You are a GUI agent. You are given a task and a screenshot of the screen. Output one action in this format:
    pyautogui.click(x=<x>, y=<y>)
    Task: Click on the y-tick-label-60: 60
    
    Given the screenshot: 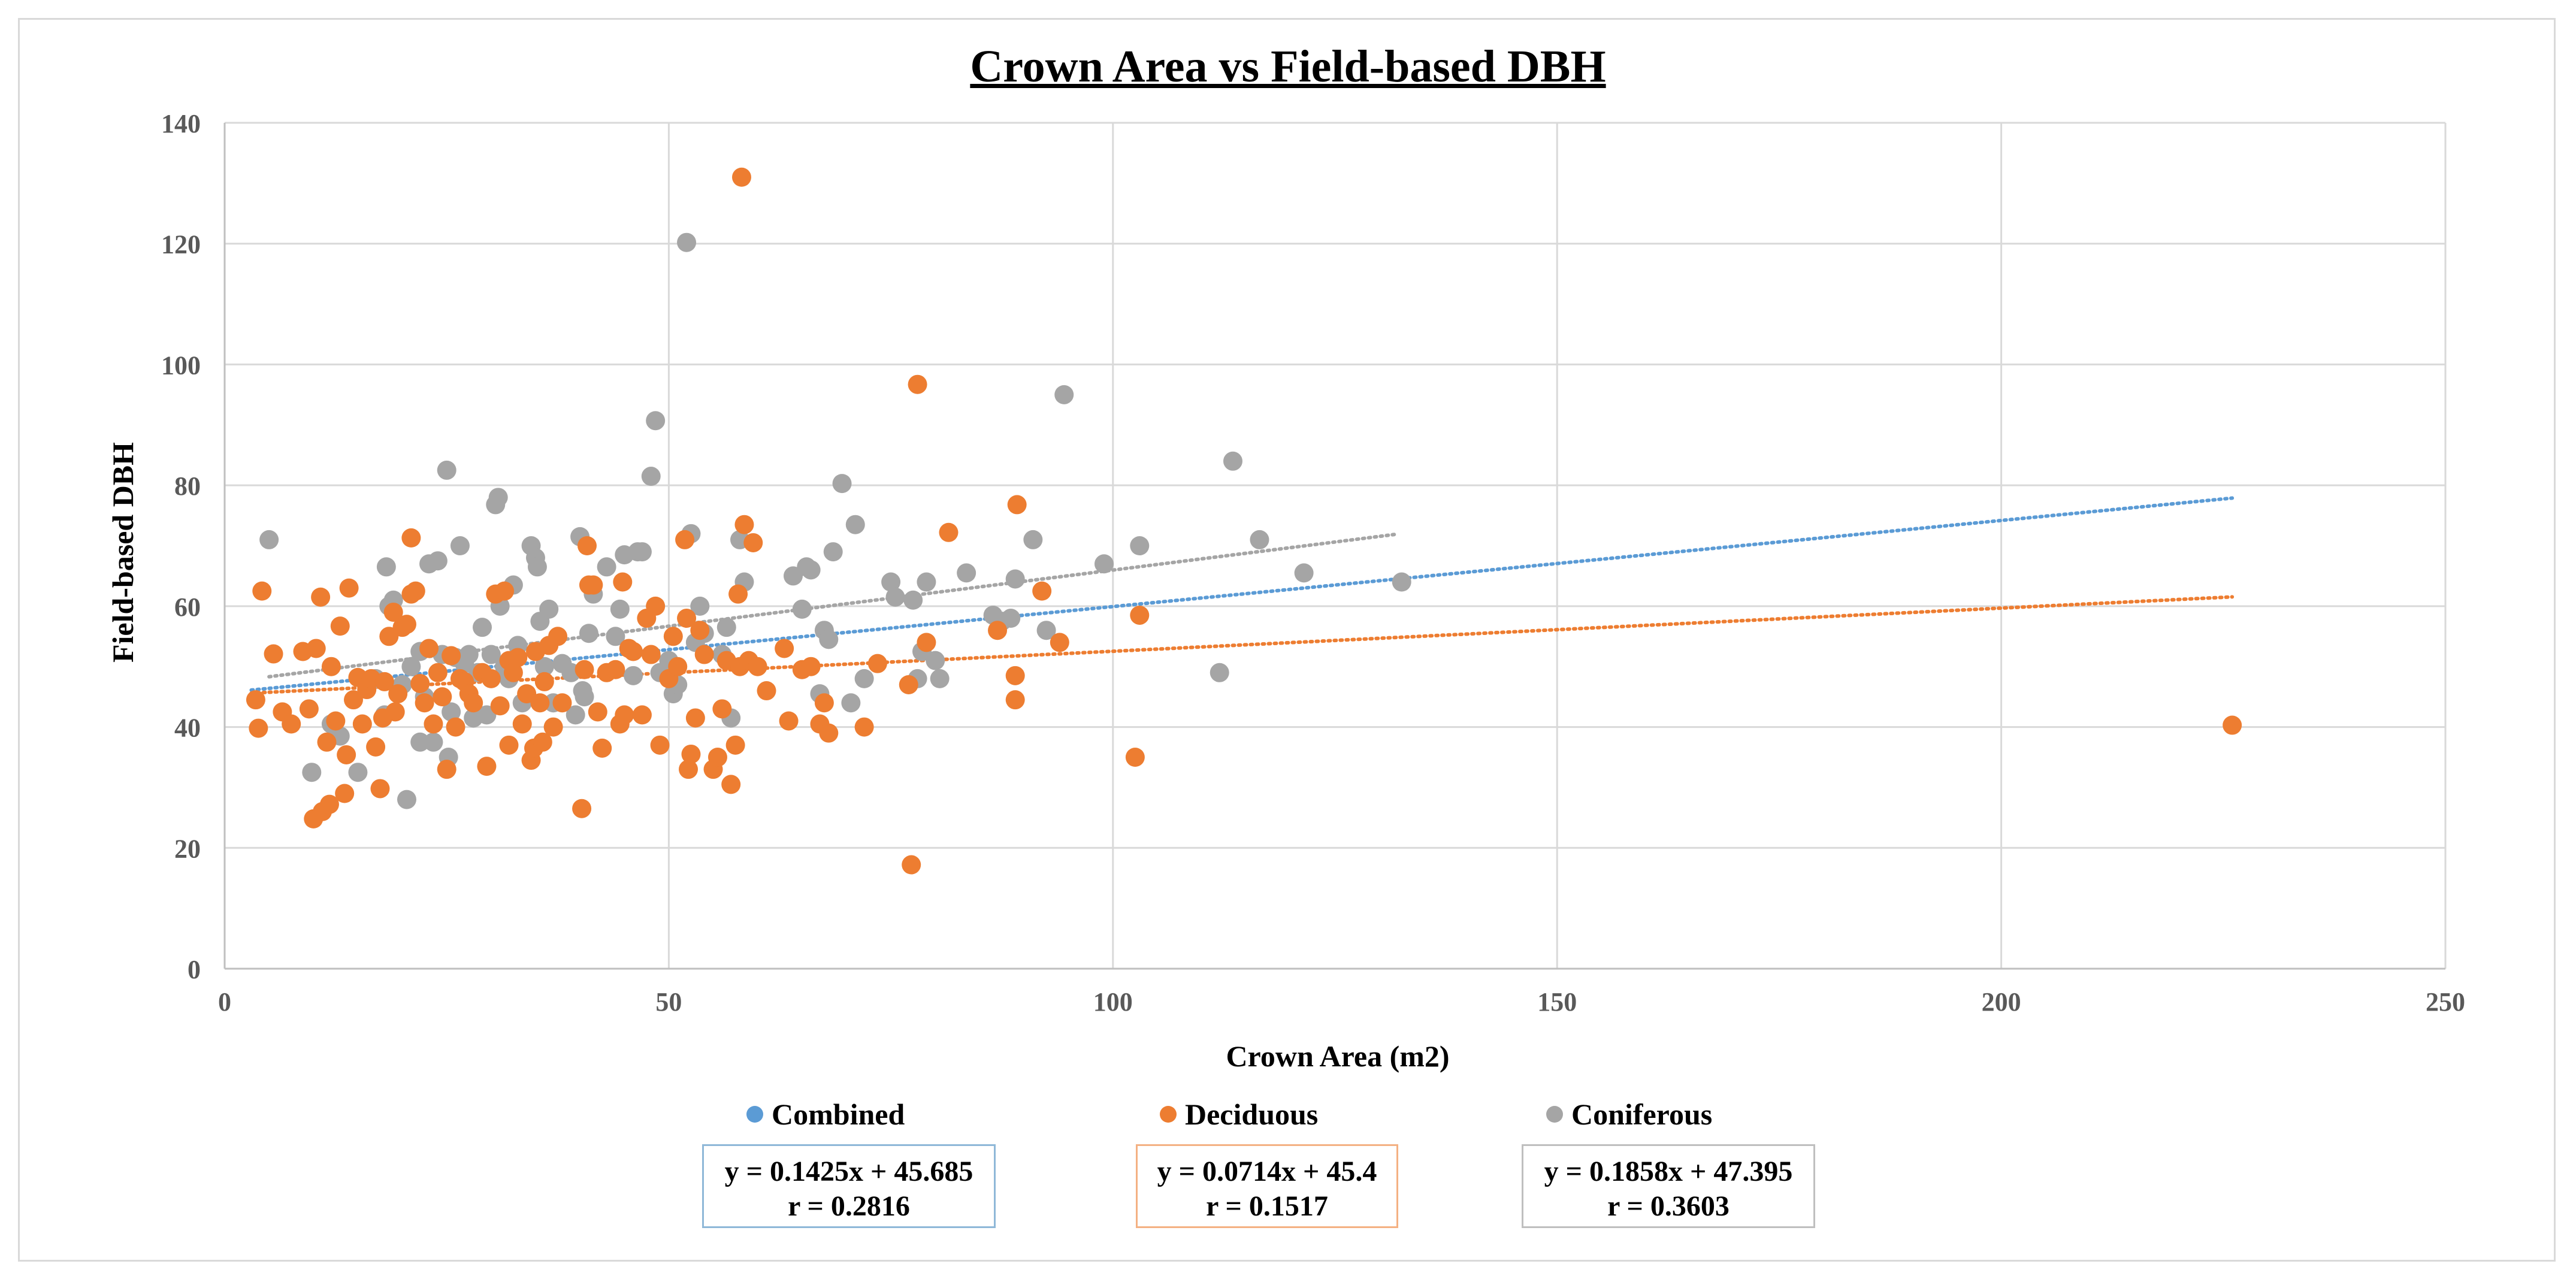 What is the action you would take?
    pyautogui.click(x=187, y=607)
    